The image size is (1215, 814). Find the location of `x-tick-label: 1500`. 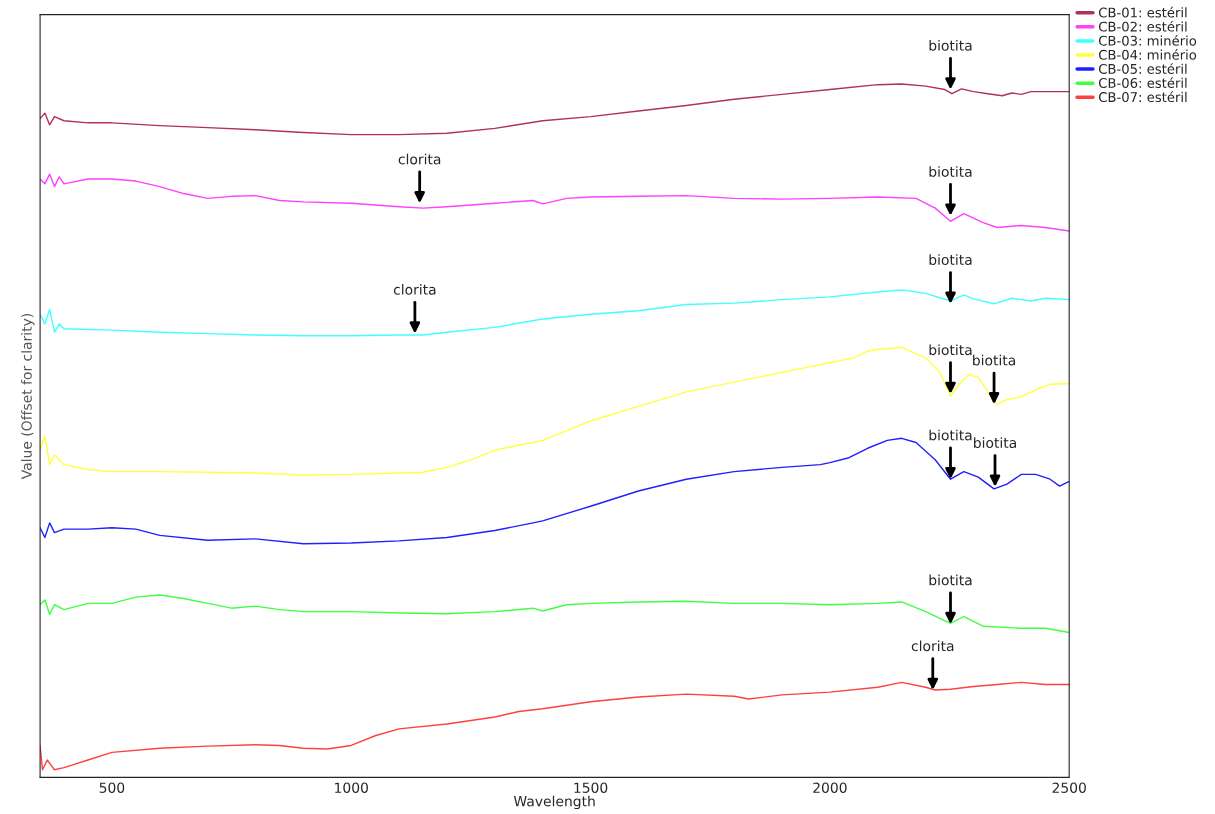

x-tick-label: 1500 is located at coordinates (591, 787).